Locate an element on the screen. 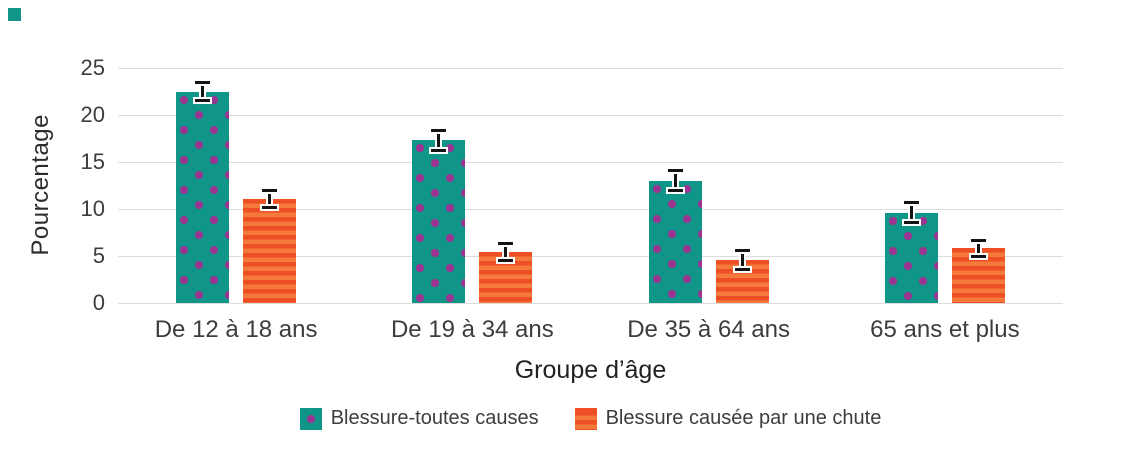 The height and width of the screenshot is (474, 1125). bar-series1-group2 is located at coordinates (742, 281).